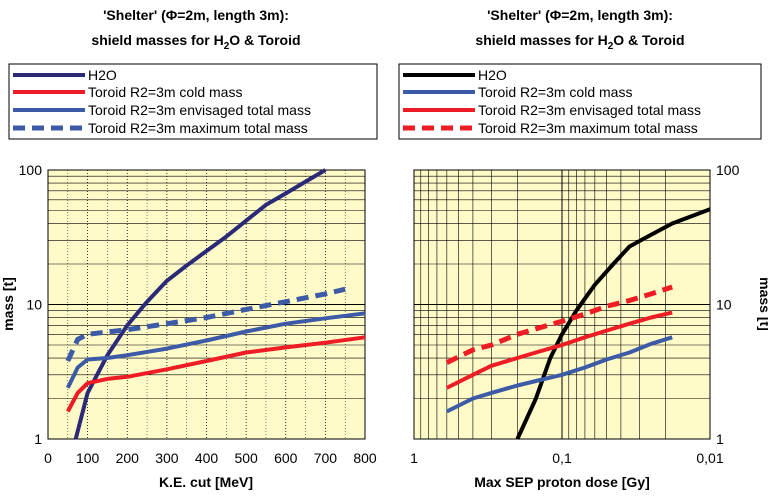 The image size is (768, 501). What do you see at coordinates (205, 324) in the screenshot?
I see `left-series-4-line` at bounding box center [205, 324].